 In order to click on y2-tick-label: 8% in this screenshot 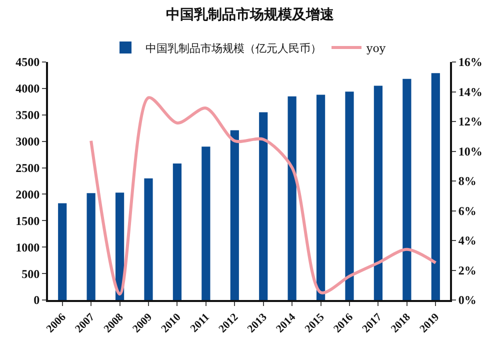, I will do `click(467, 181)`.